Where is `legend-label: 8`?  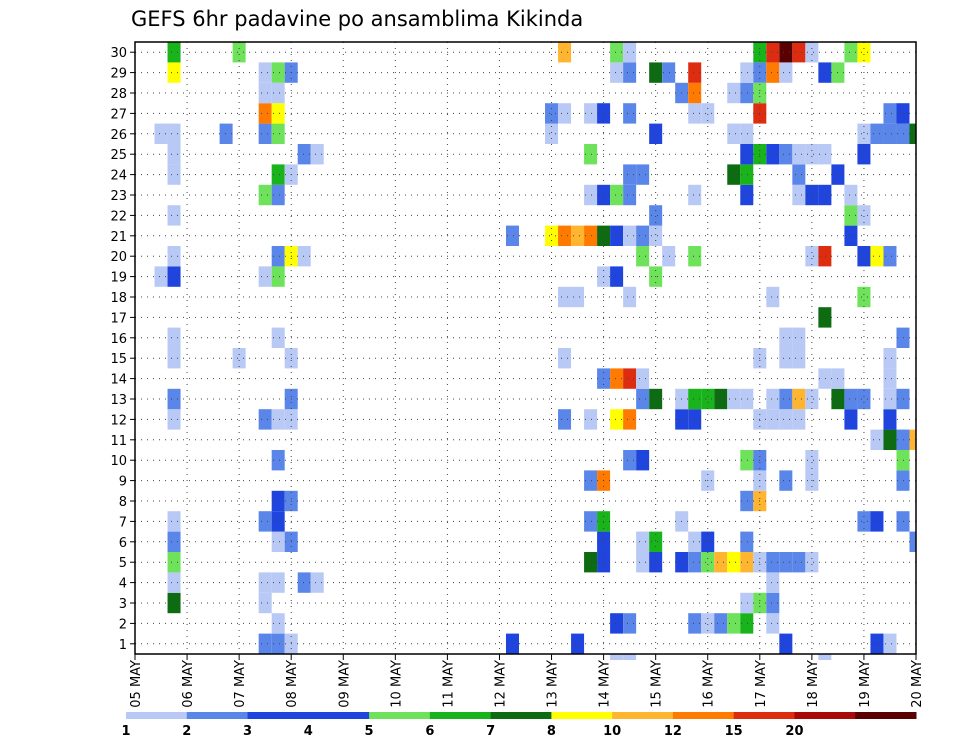
legend-label: 8 is located at coordinates (551, 731).